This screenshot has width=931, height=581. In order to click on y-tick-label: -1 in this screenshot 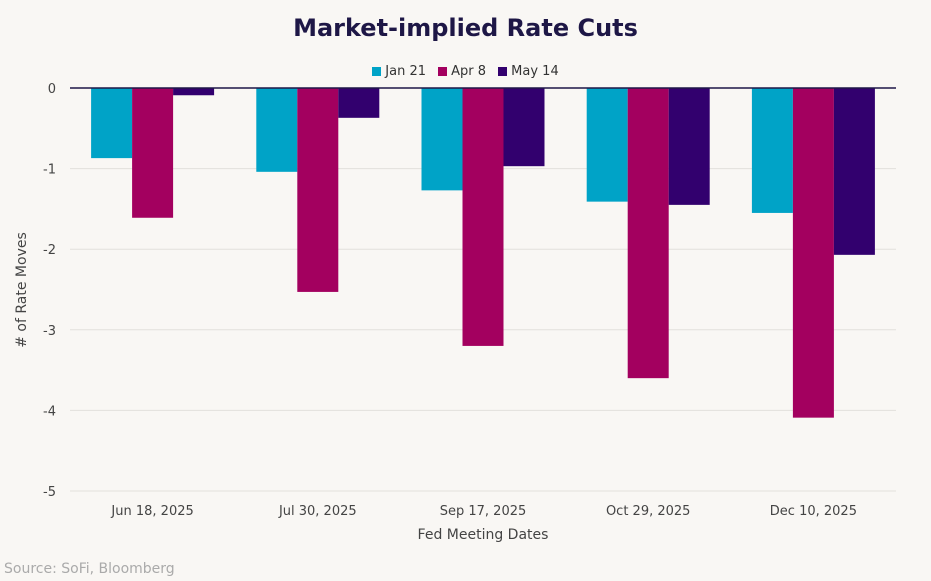, I will do `click(49, 170)`.